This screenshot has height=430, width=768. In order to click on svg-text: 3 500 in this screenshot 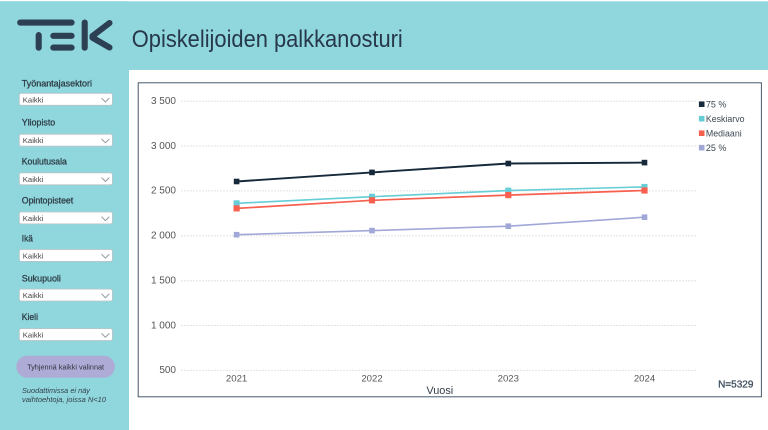, I will do `click(163, 101)`.